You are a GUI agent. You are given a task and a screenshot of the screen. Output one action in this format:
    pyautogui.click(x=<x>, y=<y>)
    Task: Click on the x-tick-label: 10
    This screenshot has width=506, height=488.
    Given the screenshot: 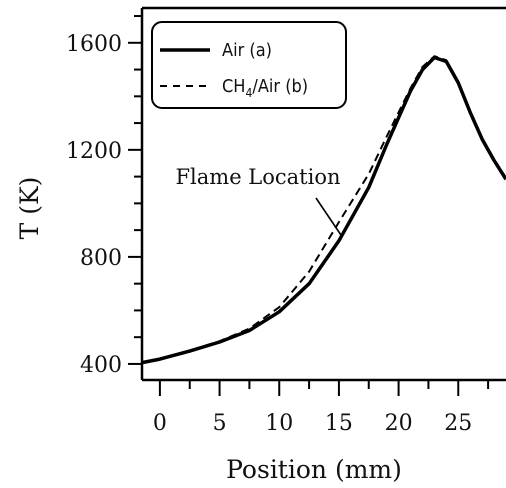 What is the action you would take?
    pyautogui.click(x=279, y=423)
    